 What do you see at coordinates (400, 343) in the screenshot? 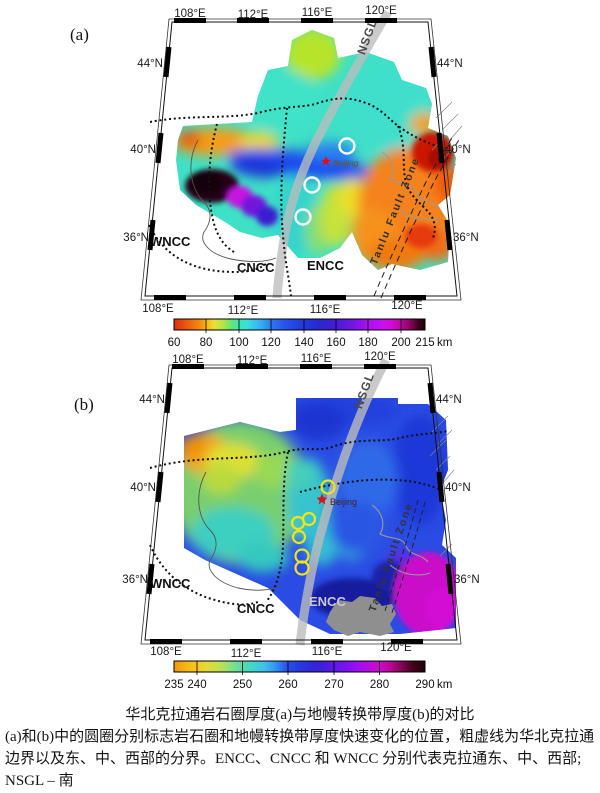
I see `svg-text: 200` at bounding box center [400, 343].